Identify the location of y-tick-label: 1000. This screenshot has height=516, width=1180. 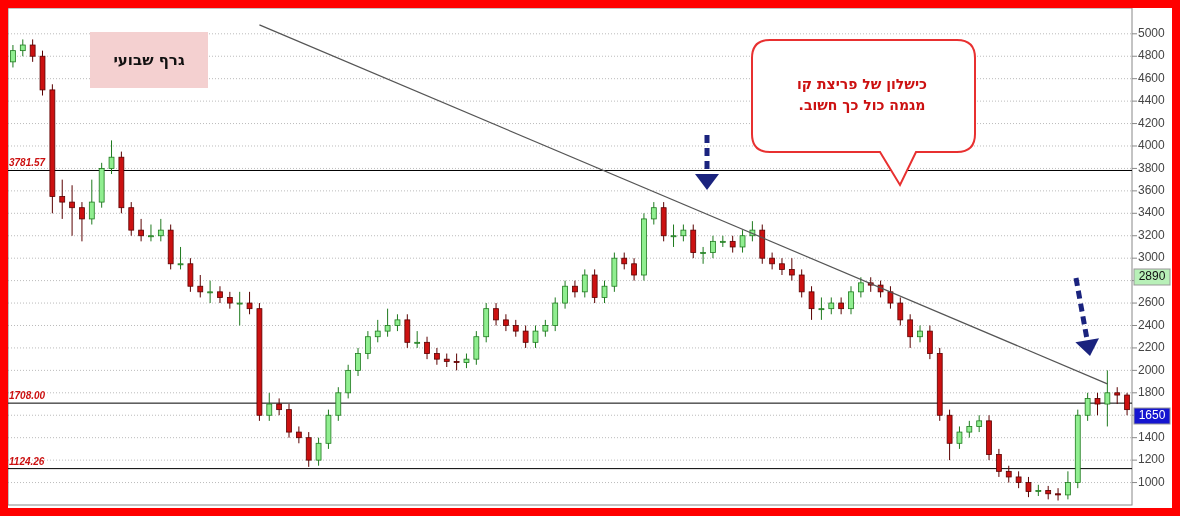
(1152, 481).